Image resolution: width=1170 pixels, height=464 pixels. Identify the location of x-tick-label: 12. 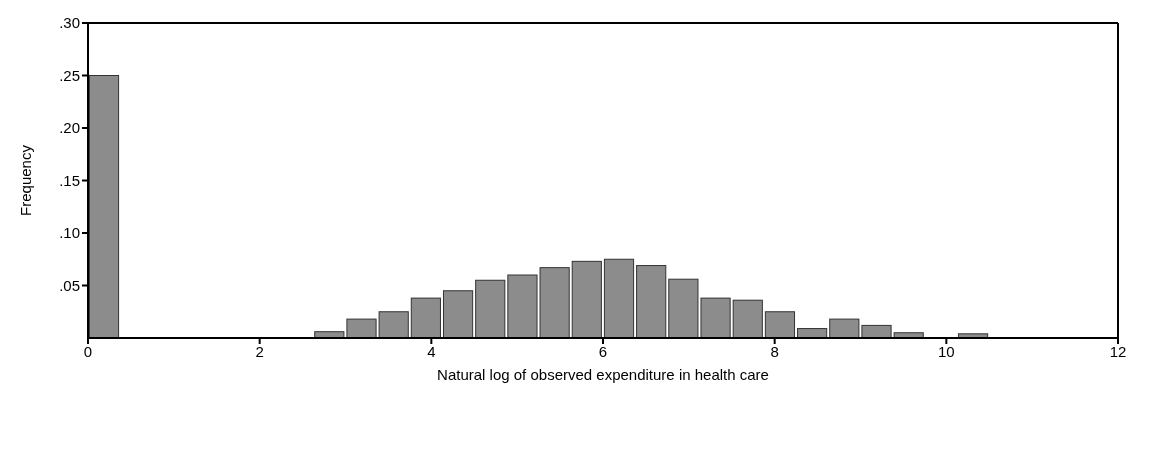
(1118, 351).